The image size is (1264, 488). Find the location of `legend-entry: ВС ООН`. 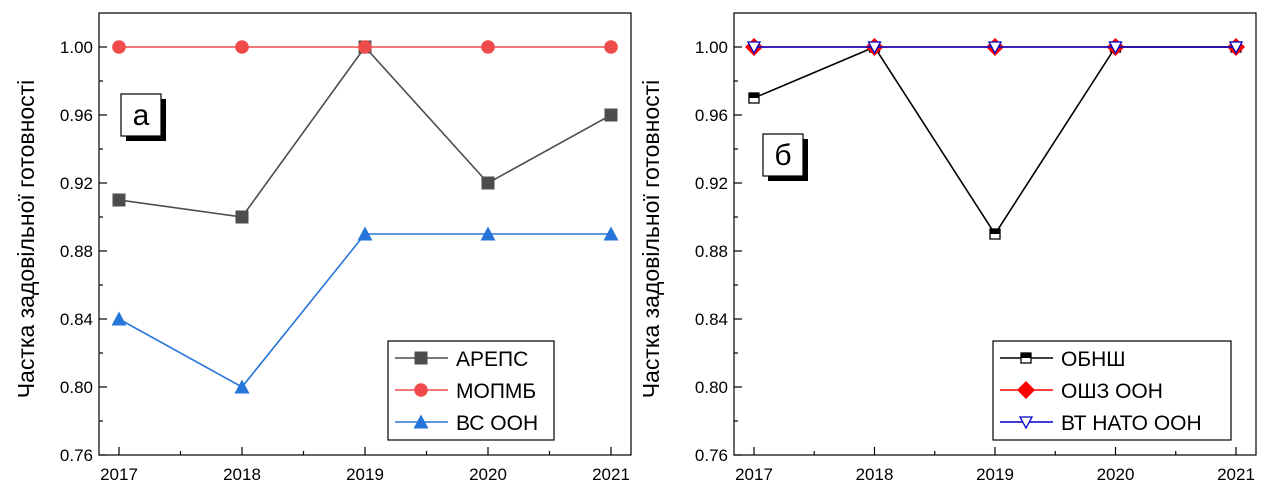

legend-entry: ВС ООН is located at coordinates (466, 423).